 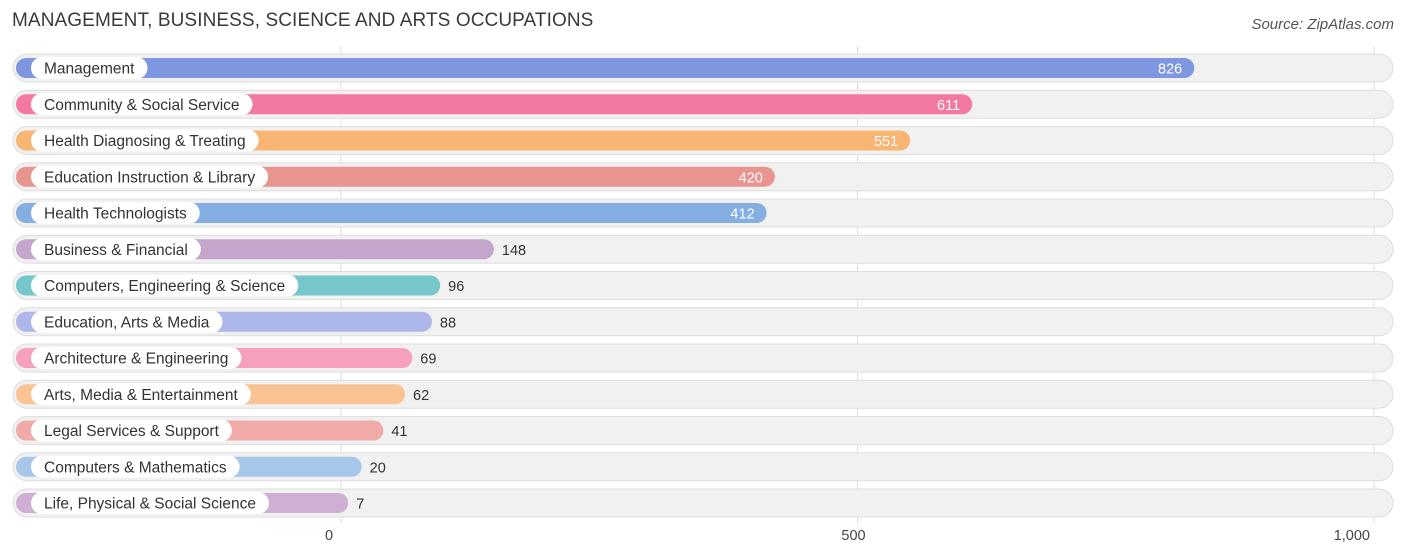 I want to click on value-label: 41, so click(x=399, y=432).